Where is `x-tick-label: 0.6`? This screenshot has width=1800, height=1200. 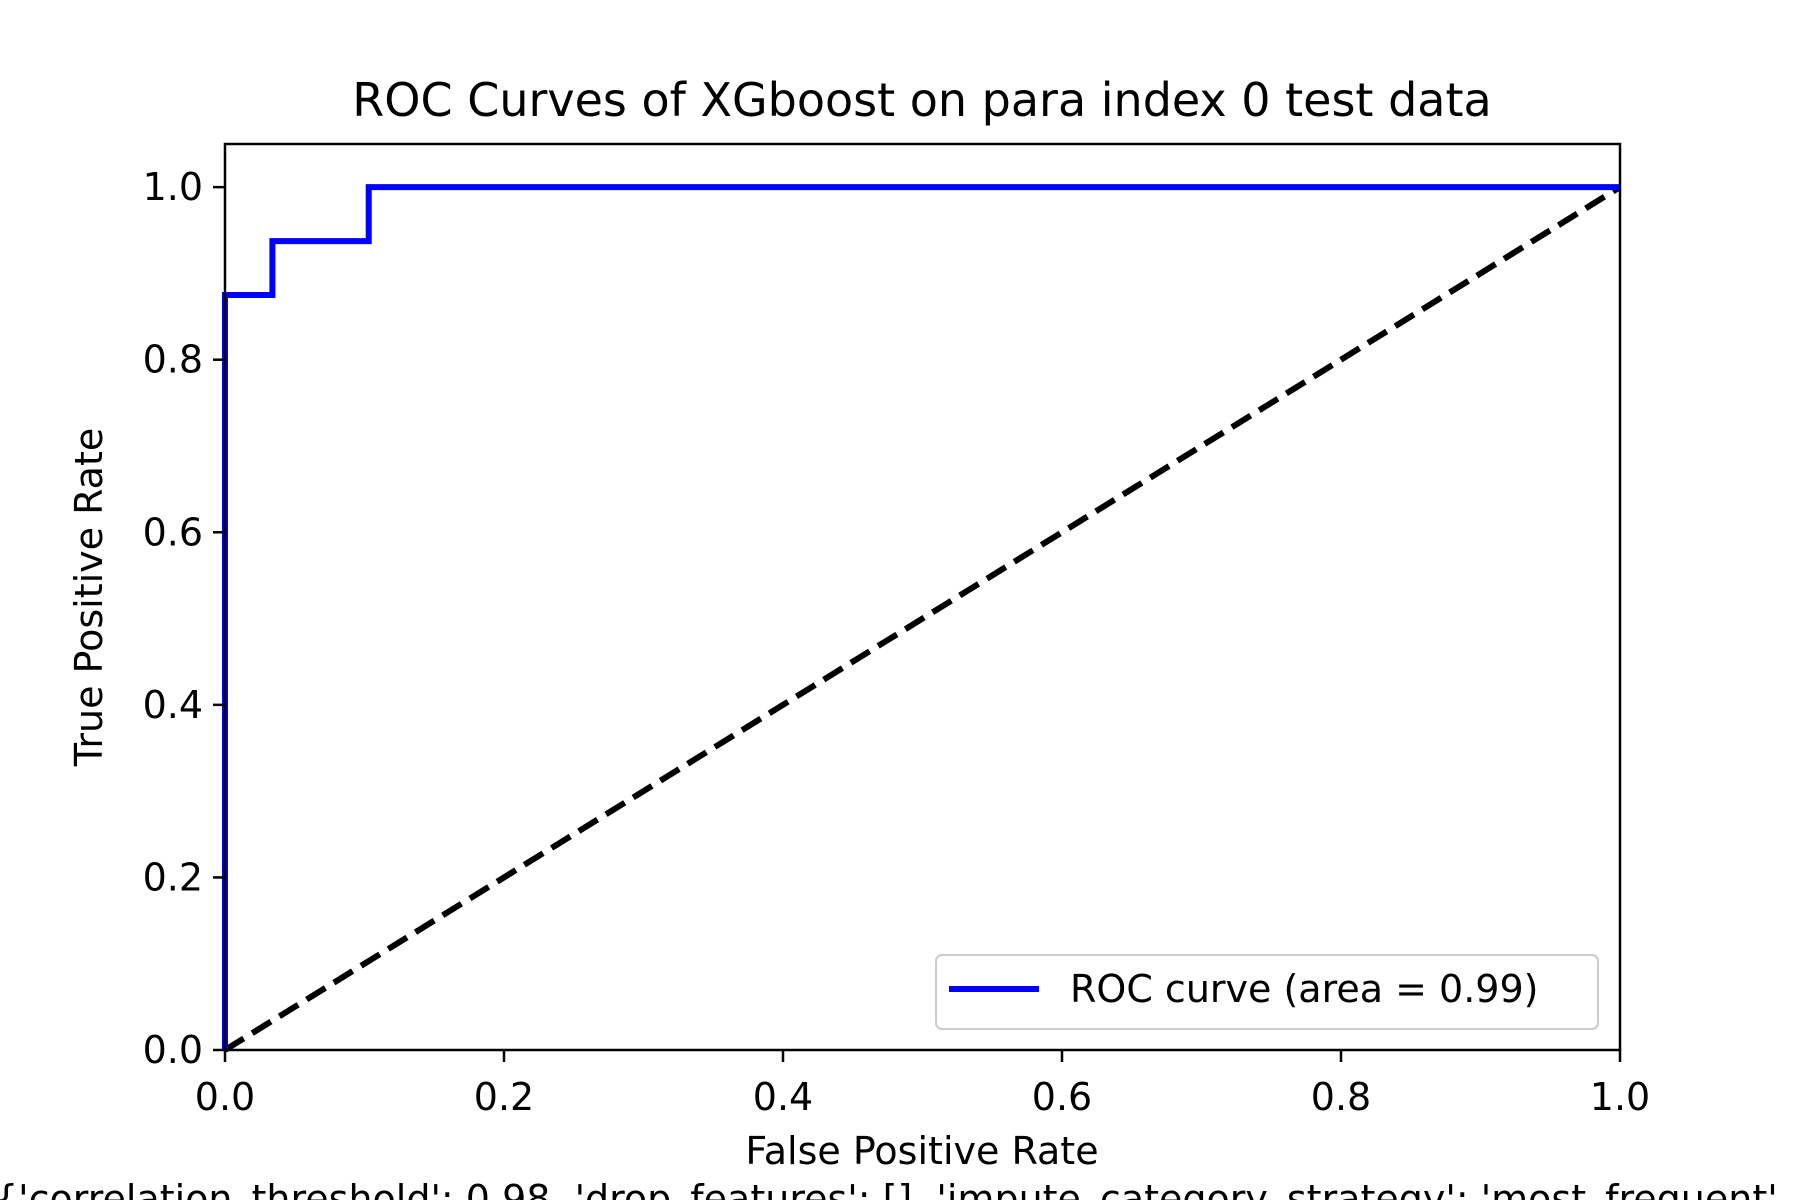
x-tick-label: 0.6 is located at coordinates (1062, 1097).